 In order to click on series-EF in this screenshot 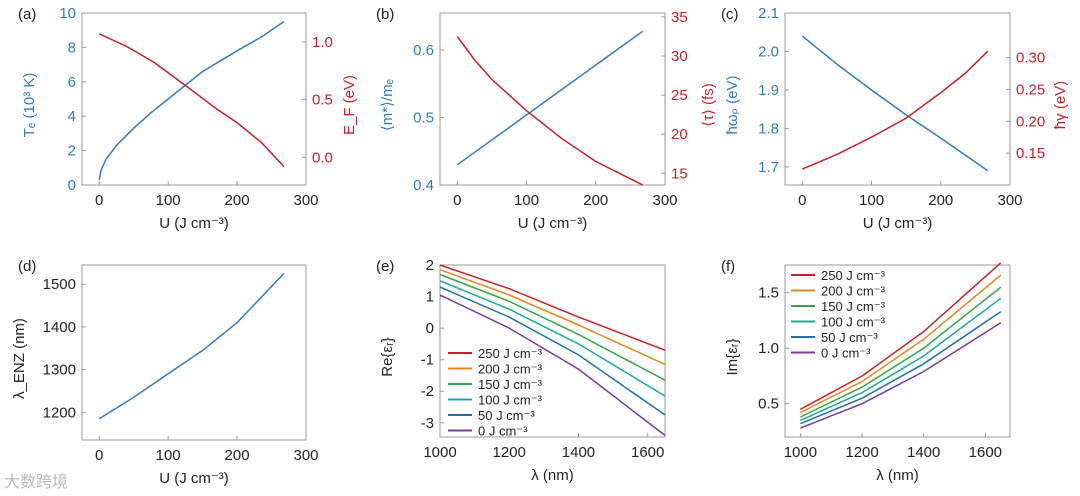, I will do `click(191, 100)`.